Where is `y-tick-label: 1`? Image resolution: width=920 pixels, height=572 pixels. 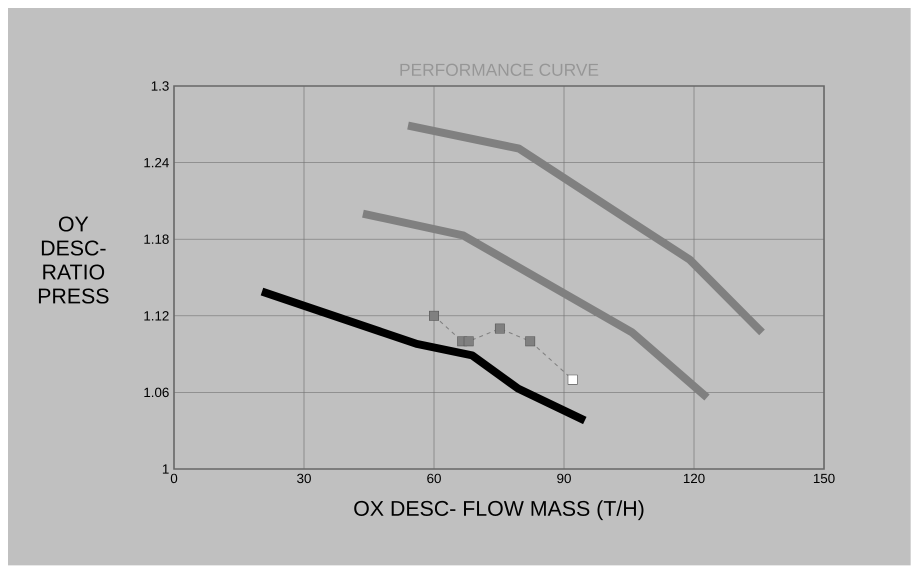
y-tick-label: 1 is located at coordinates (165, 469).